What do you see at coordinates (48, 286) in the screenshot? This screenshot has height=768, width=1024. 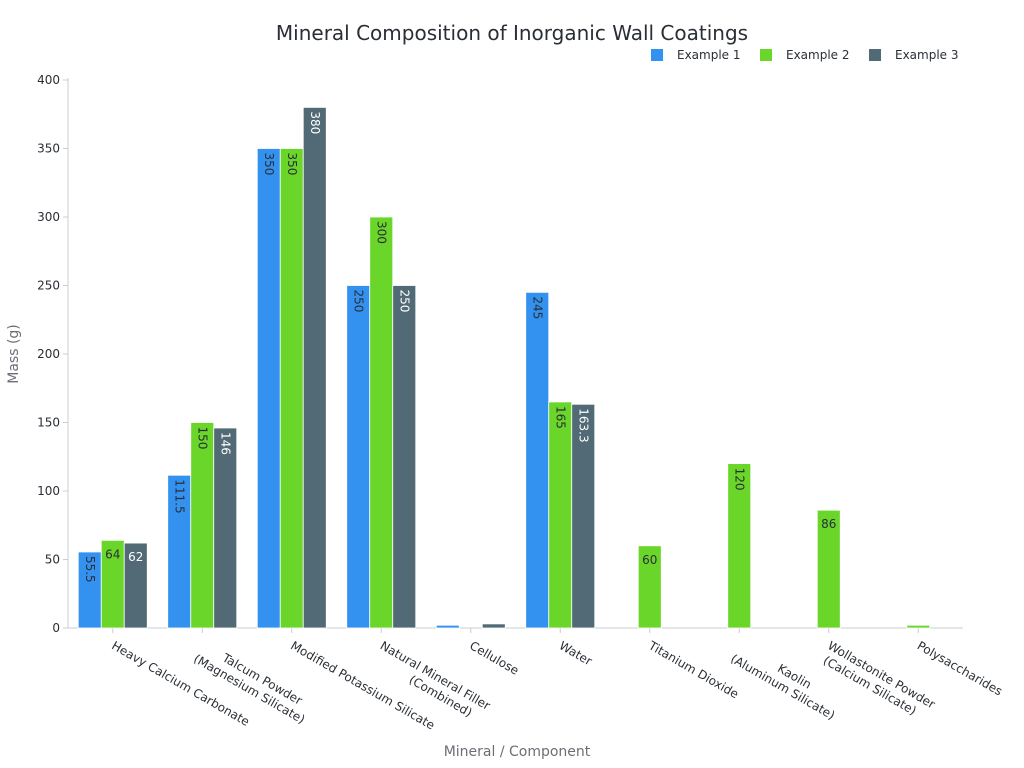 I see `y-tick-label: 250` at bounding box center [48, 286].